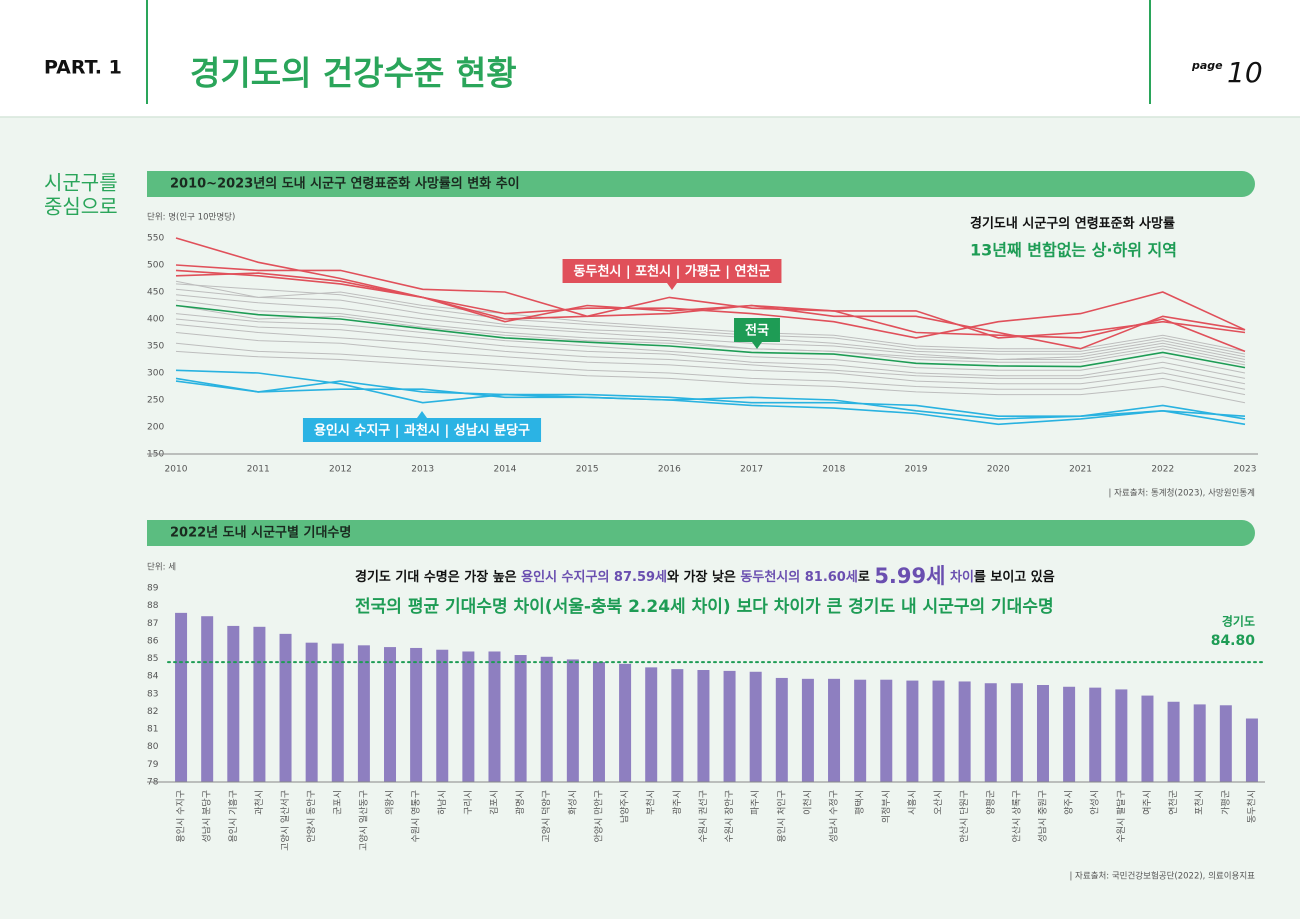 The width and height of the screenshot is (1300, 919). I want to click on y-tick-label: 84, so click(153, 677).